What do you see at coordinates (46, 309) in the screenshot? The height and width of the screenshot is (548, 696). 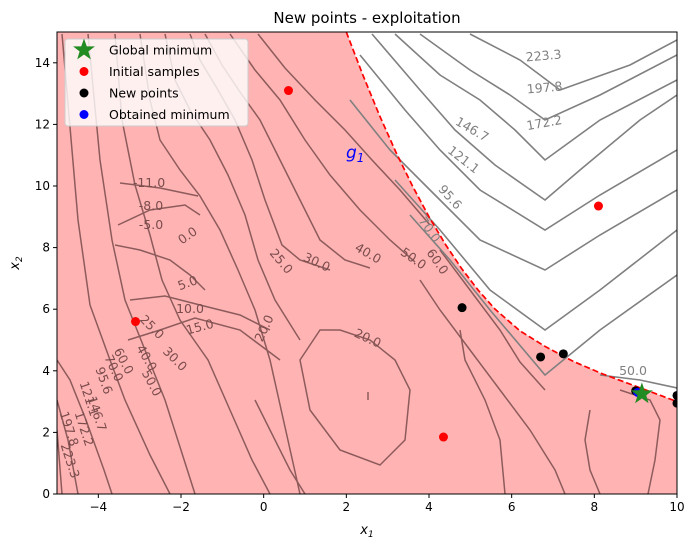 I see `y-tick-label: 6` at bounding box center [46, 309].